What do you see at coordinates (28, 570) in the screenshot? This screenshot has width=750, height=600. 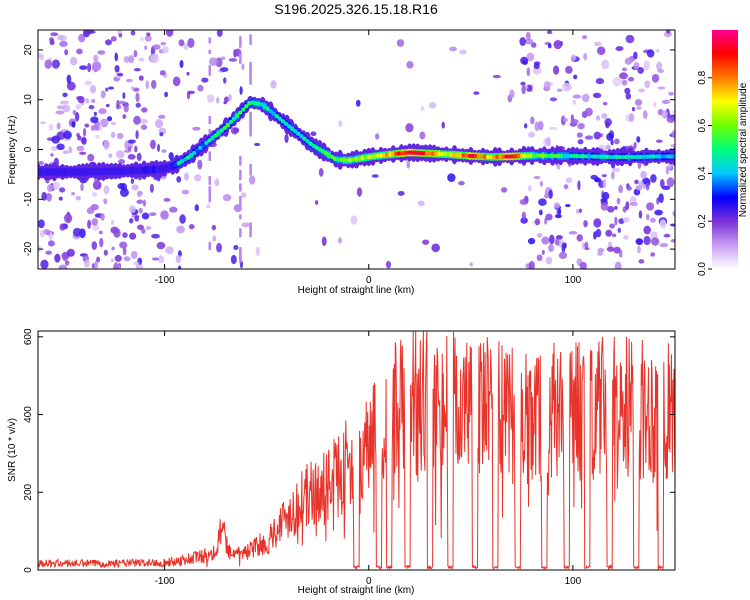 I see `snr-y-tick-label: 0` at bounding box center [28, 570].